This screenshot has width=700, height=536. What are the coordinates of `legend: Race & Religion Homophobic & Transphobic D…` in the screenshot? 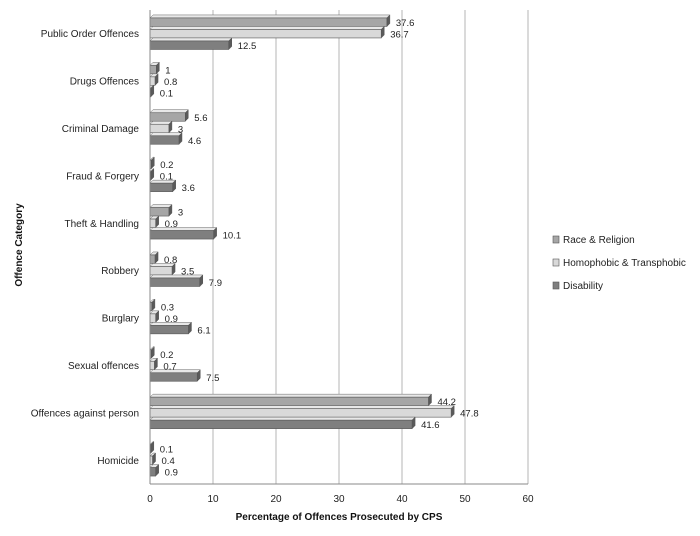 It's located at (619, 263).